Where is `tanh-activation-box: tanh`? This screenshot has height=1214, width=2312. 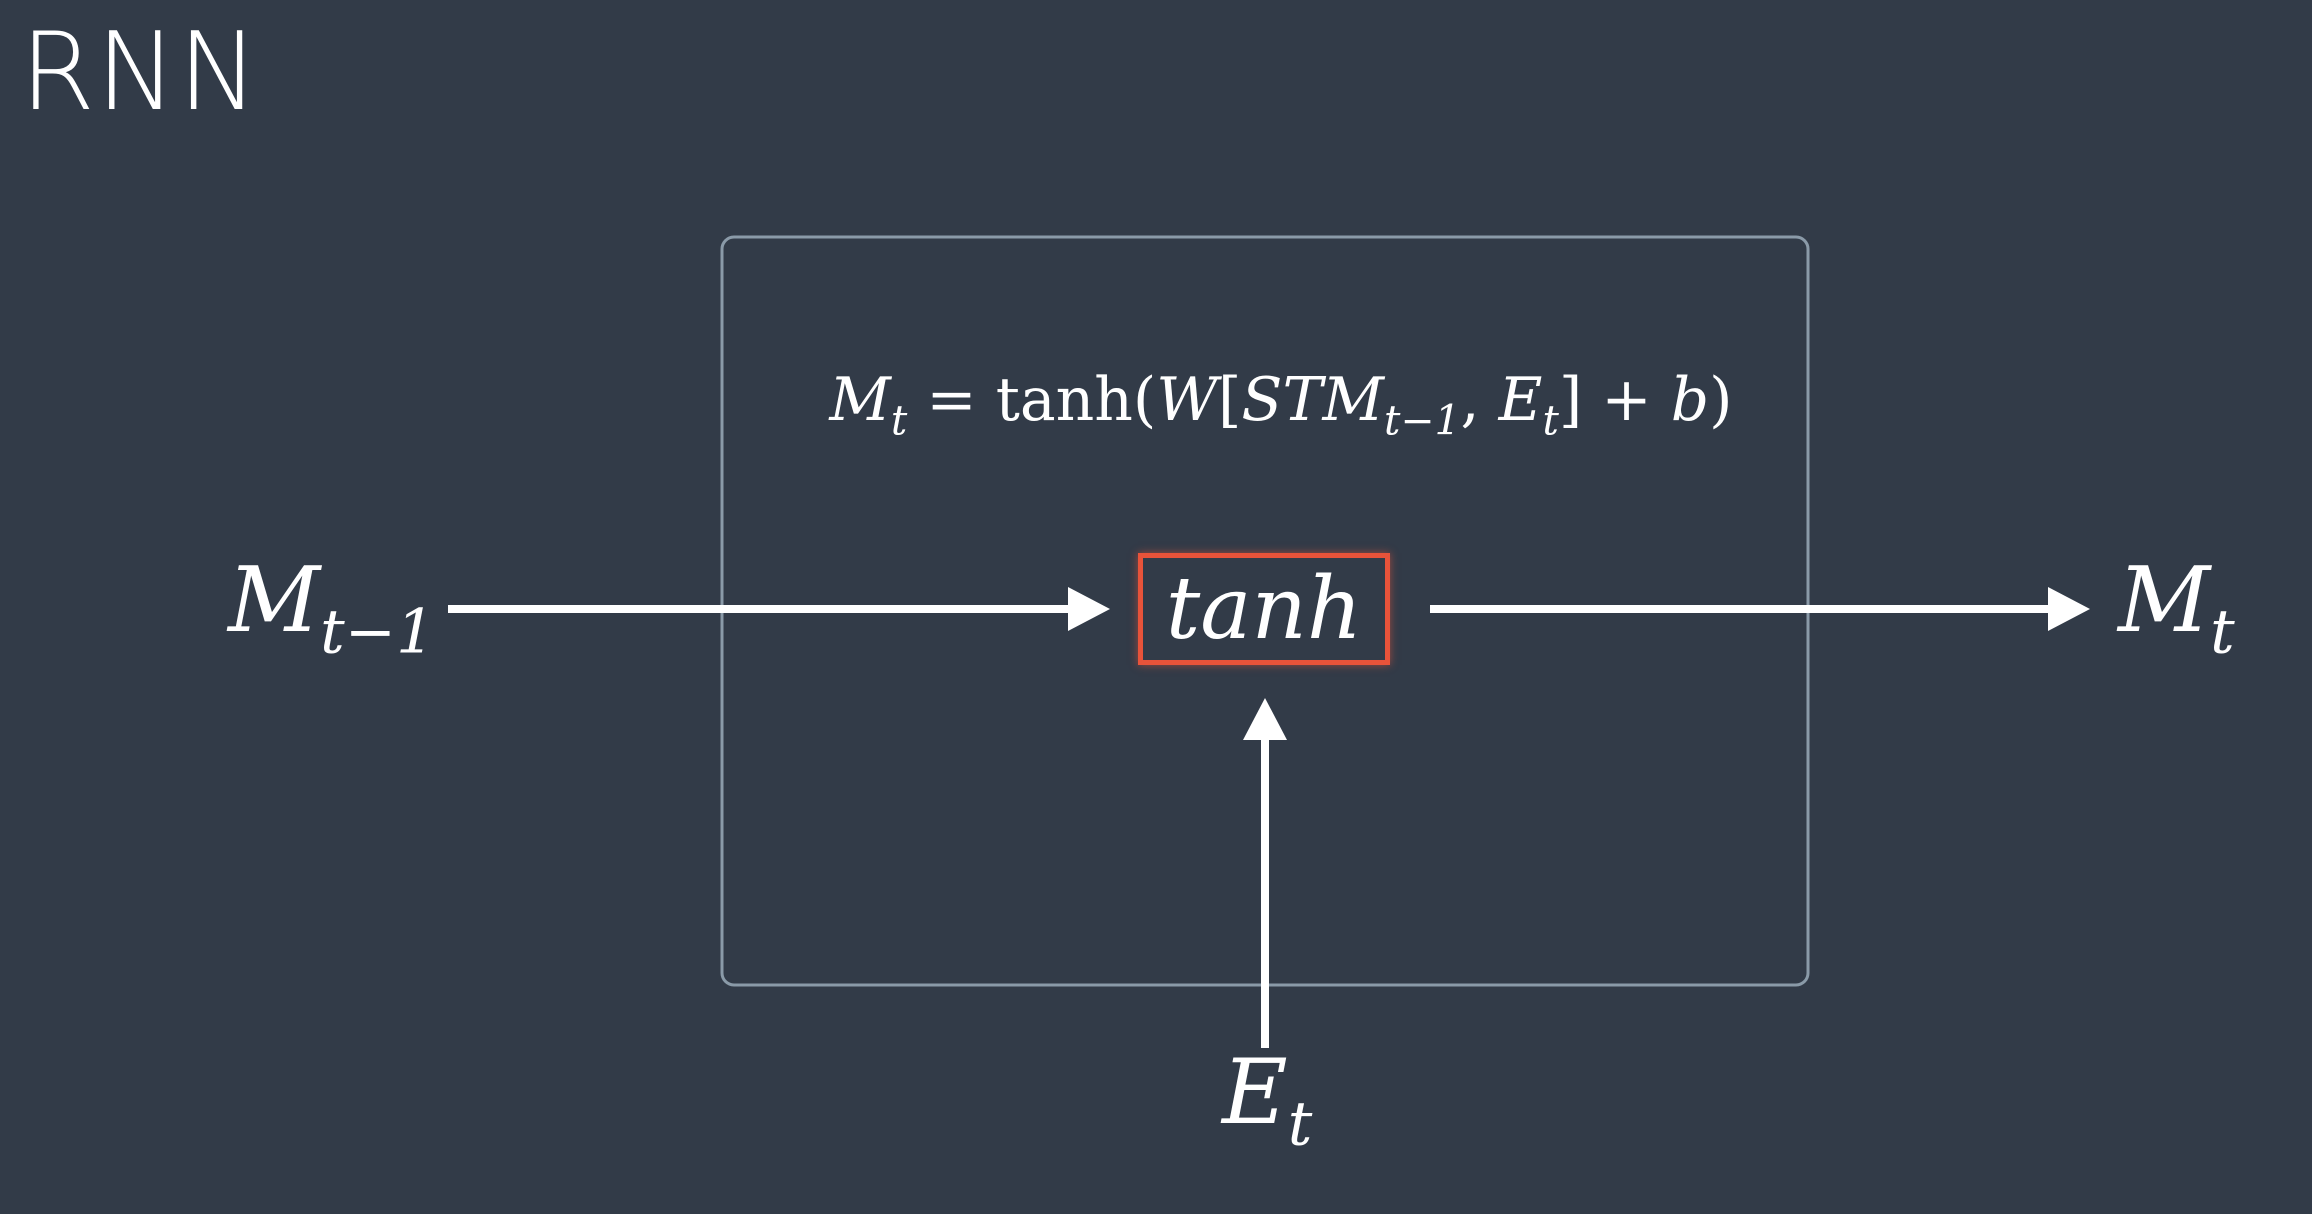
tanh-activation-box: tanh is located at coordinates (1264, 609).